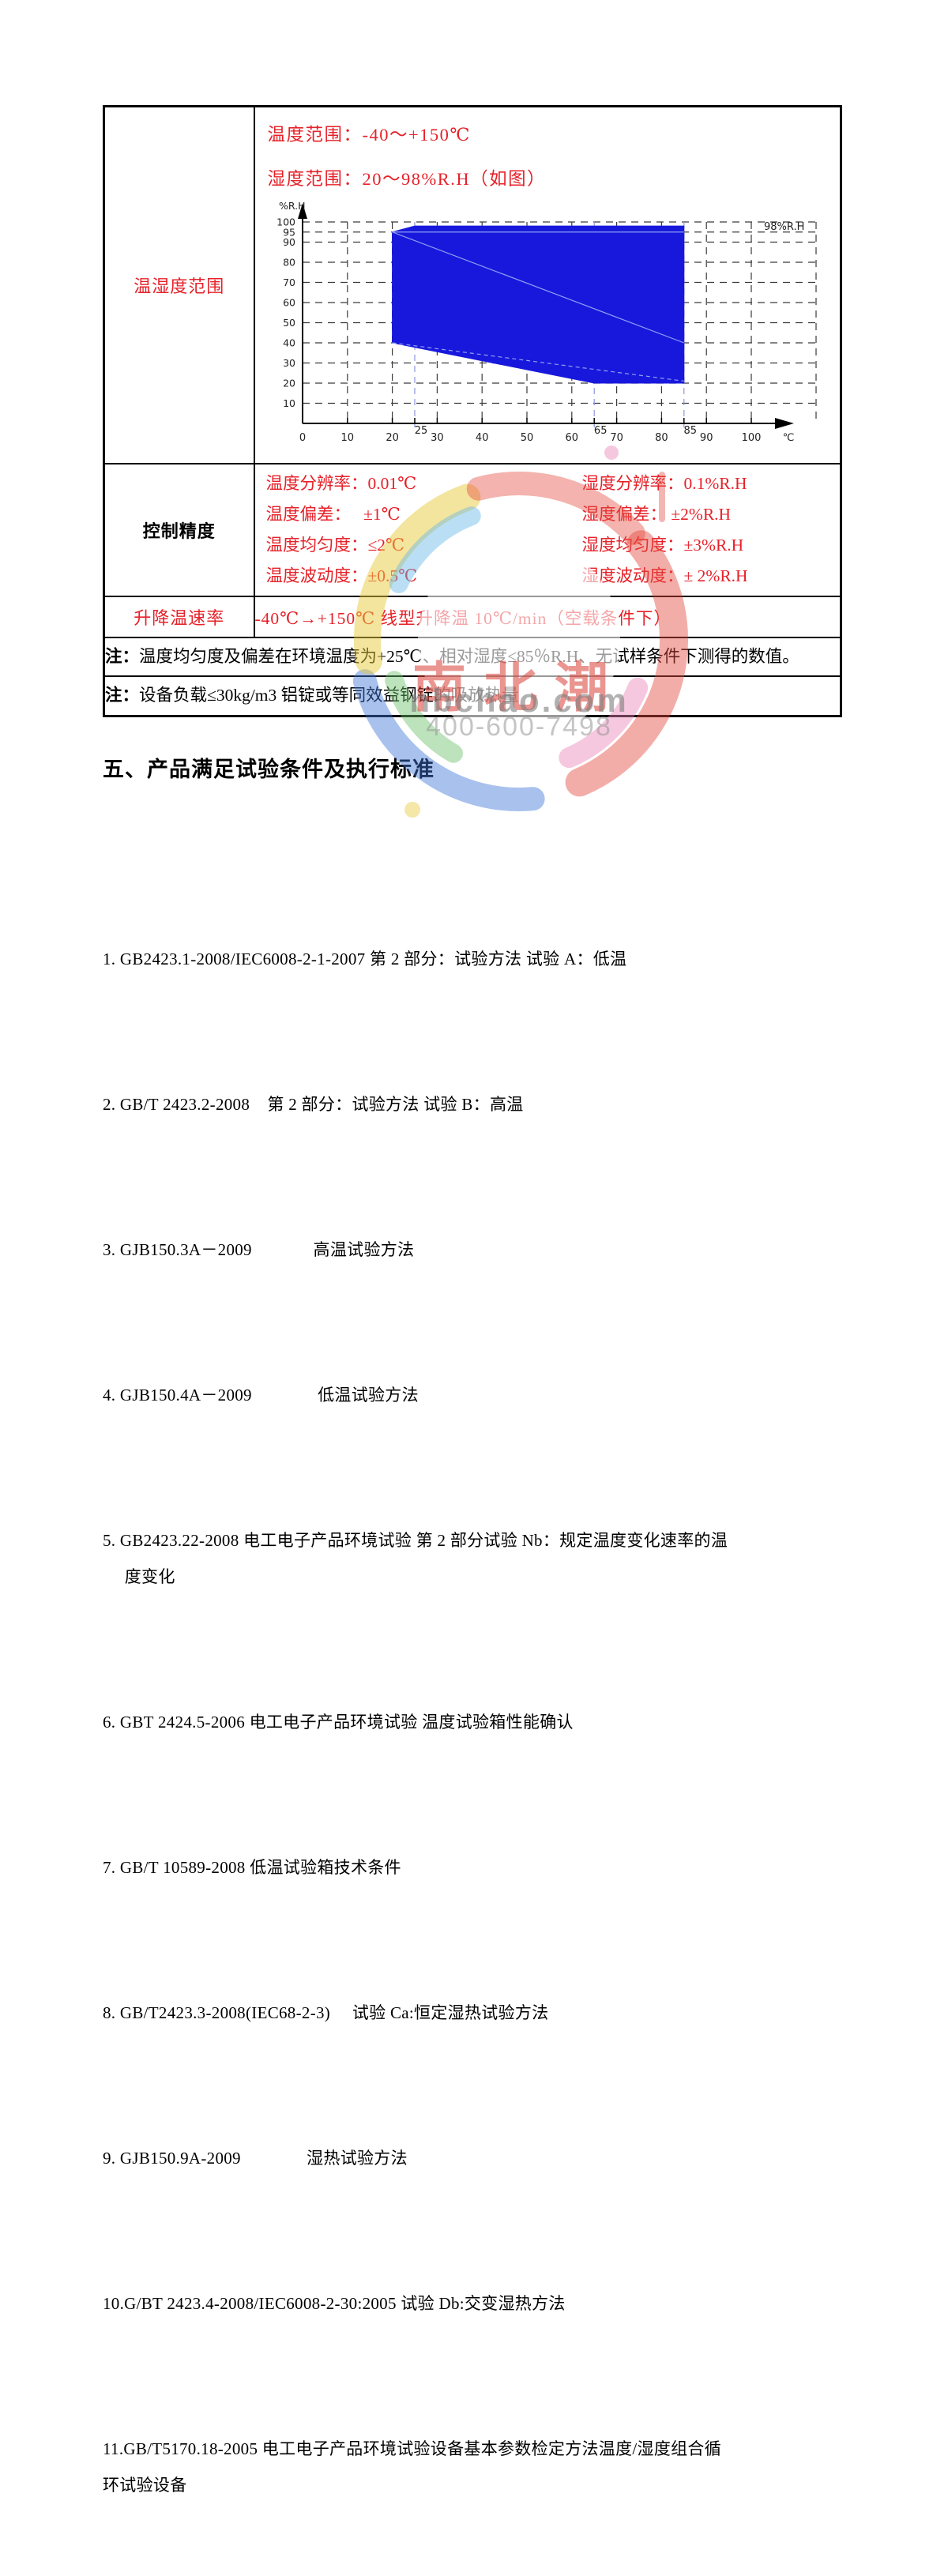  What do you see at coordinates (554, 545) in the screenshot?
I see `precision-row: 温度均匀度：≤2℃ 湿度均匀度：±3%R.H` at bounding box center [554, 545].